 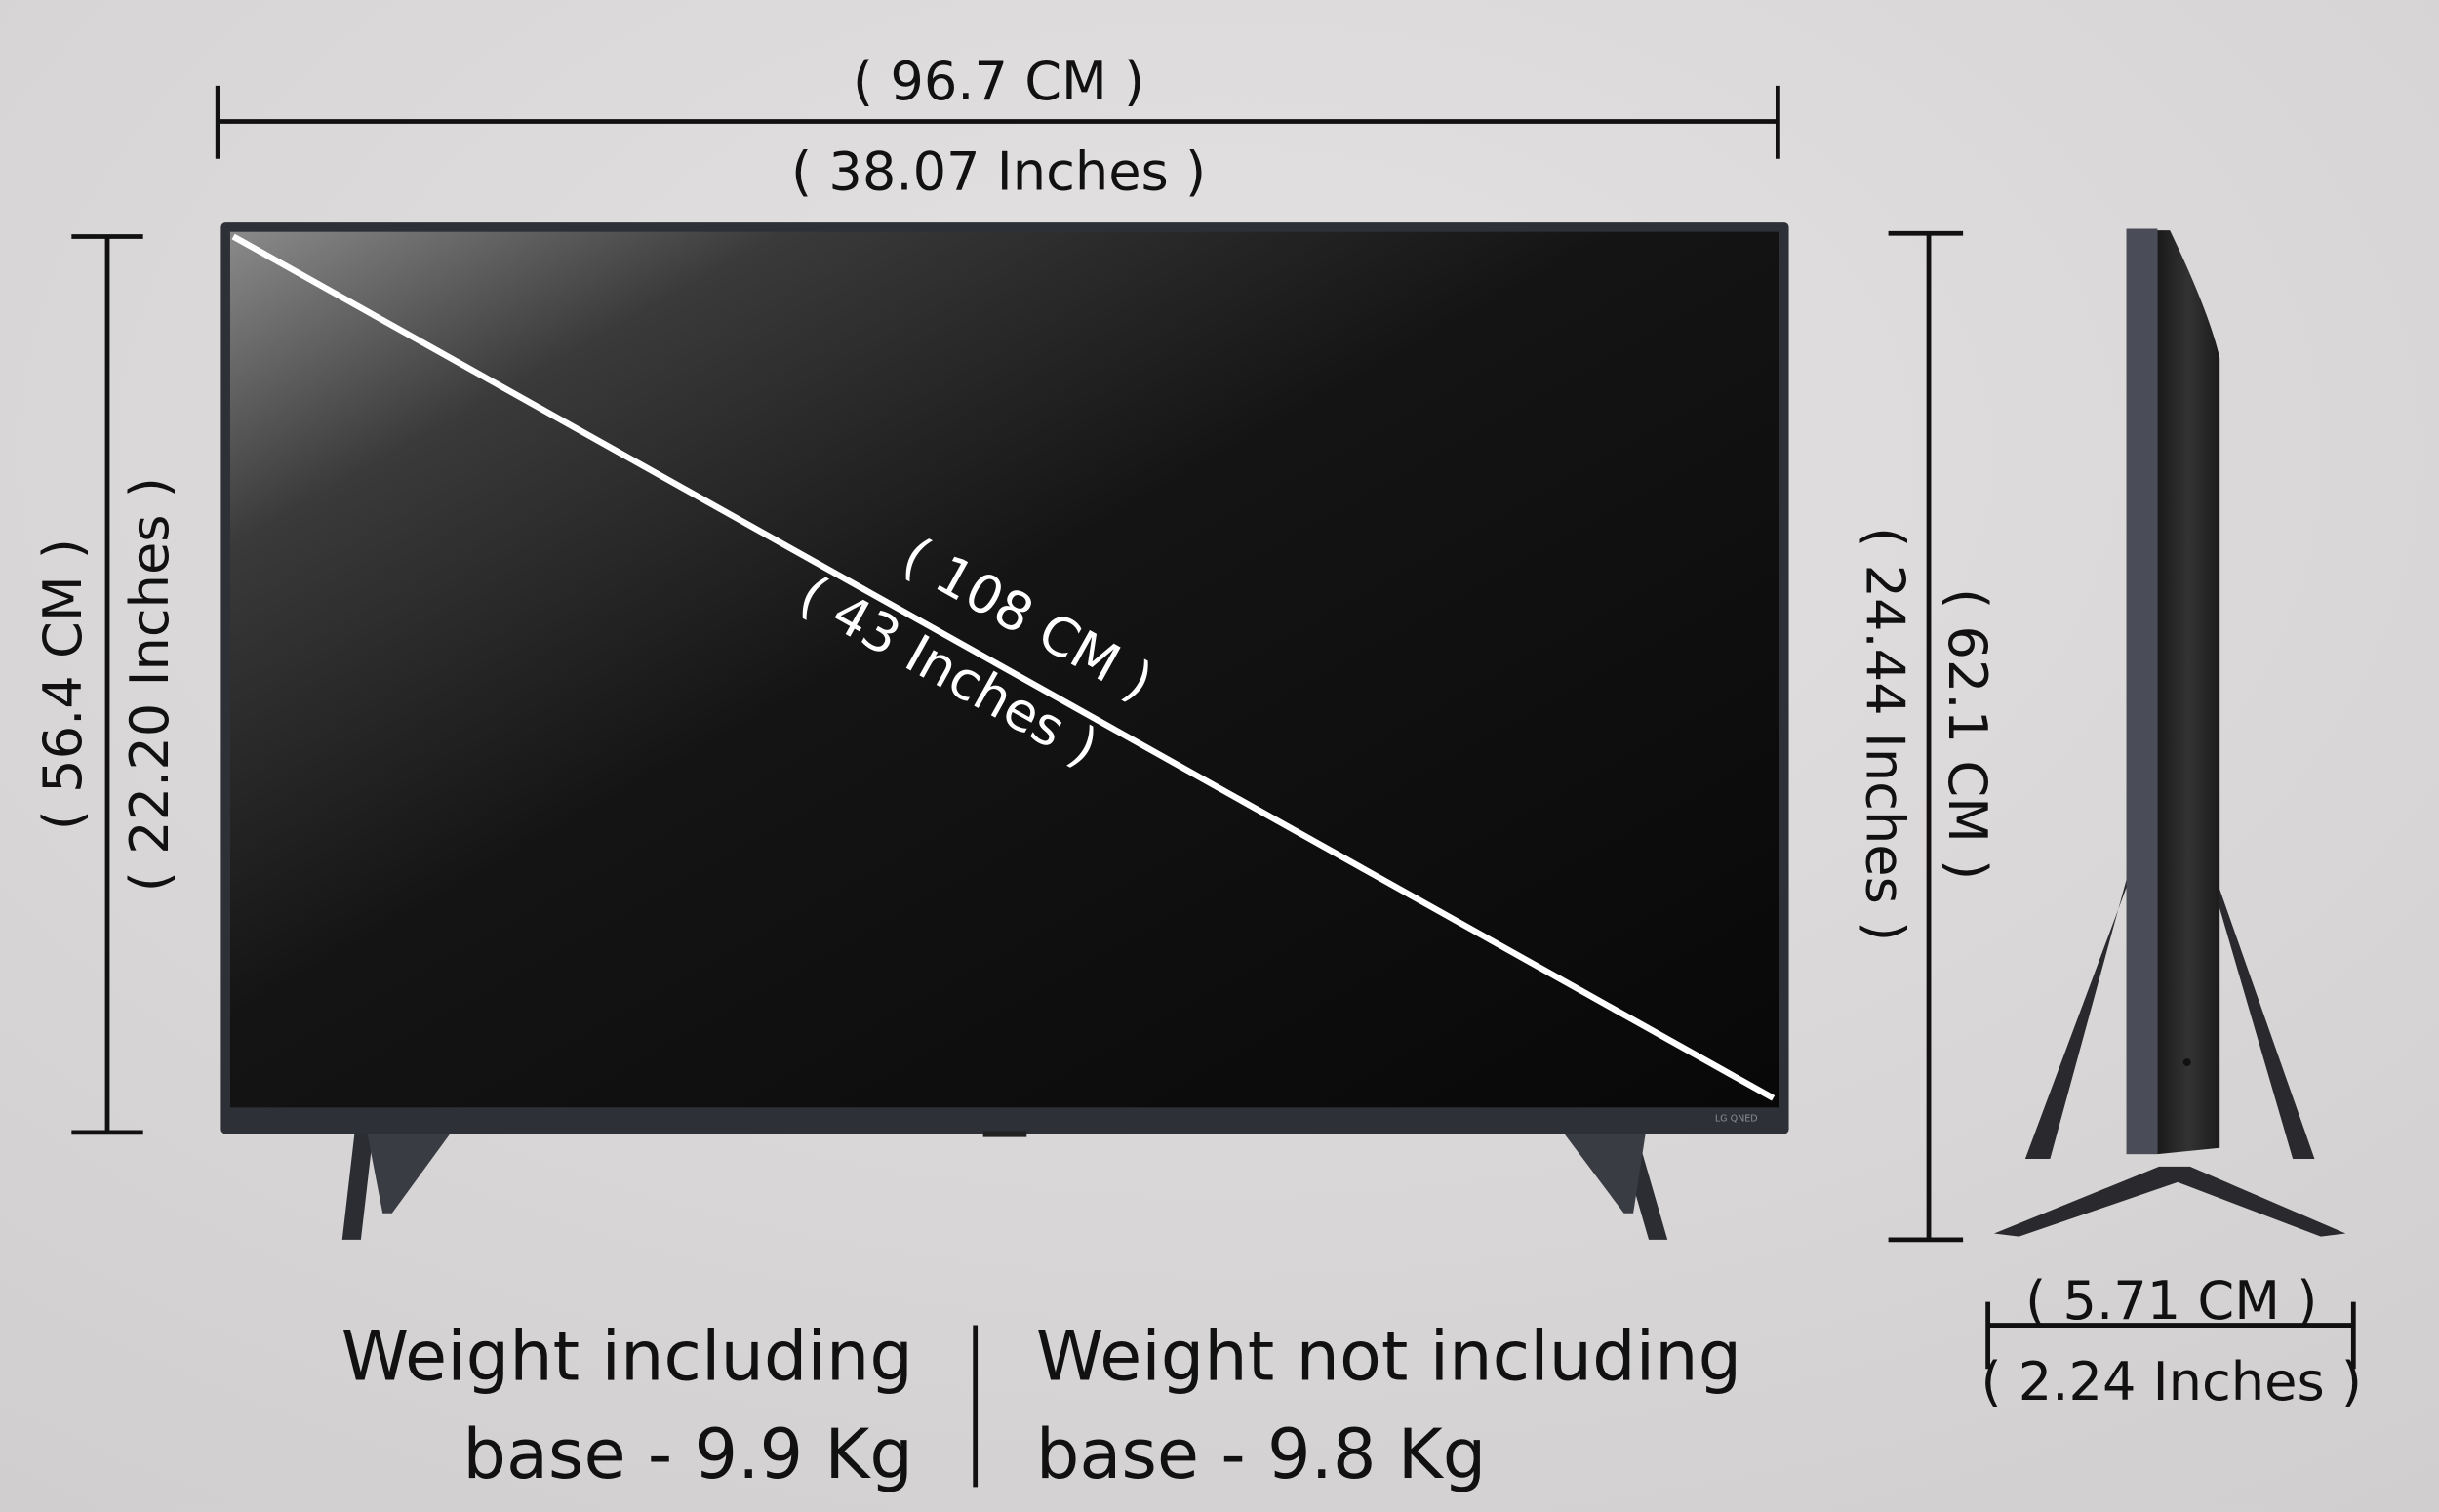 I want to click on stand-height-cm-label: ( 62.1 CM ), so click(x=1968, y=734).